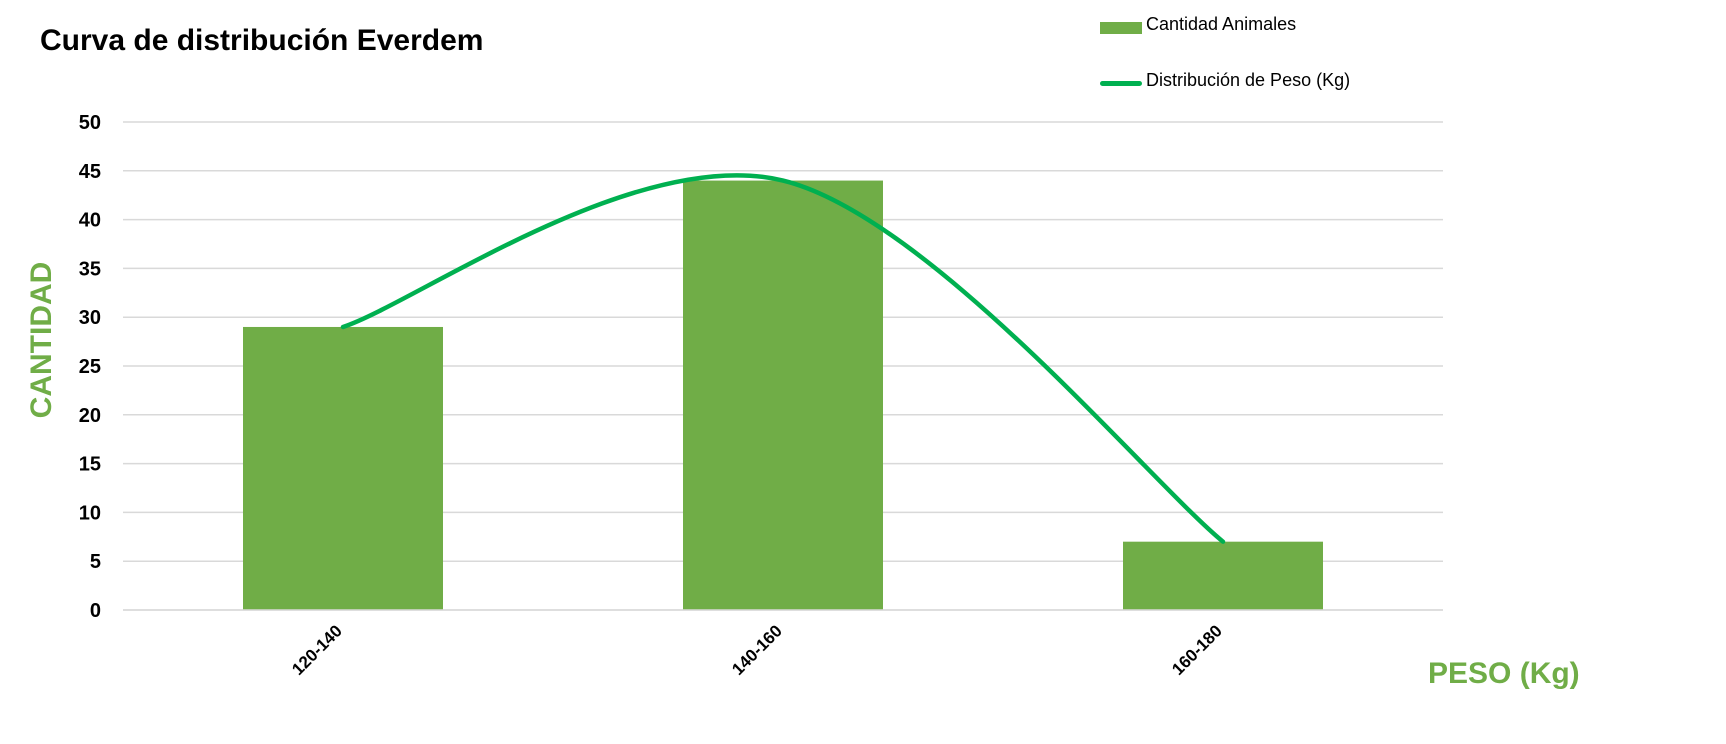 The width and height of the screenshot is (1726, 744). I want to click on y-tick-label: 45, so click(90, 172).